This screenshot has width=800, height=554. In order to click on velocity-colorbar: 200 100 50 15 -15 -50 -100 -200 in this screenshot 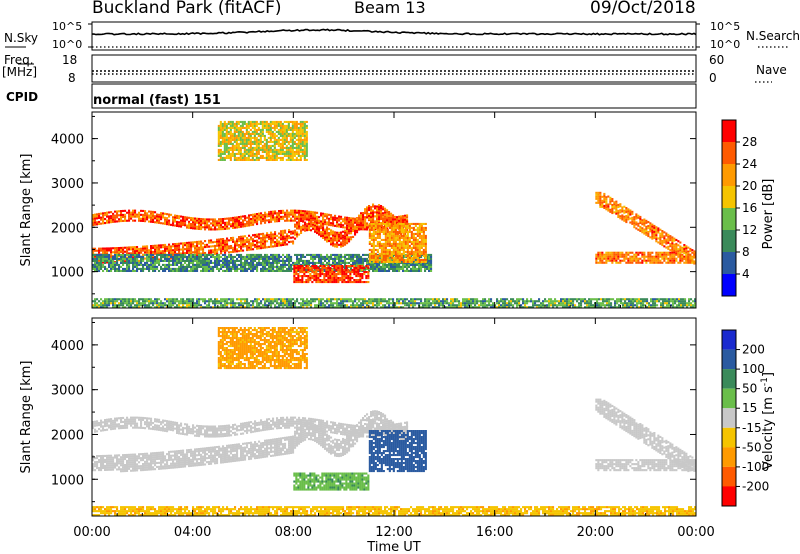, I will do `click(745, 418)`.